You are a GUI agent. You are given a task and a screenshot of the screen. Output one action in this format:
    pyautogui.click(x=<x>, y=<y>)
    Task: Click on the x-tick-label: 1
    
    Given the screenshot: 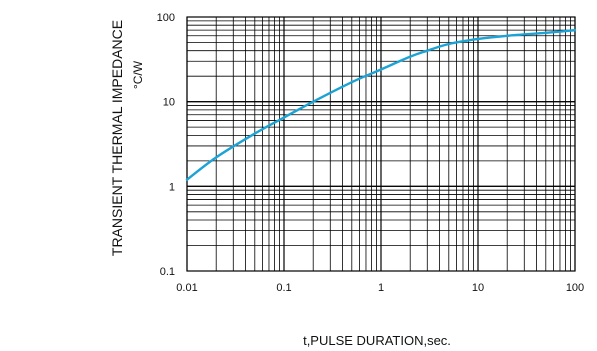 What is the action you would take?
    pyautogui.click(x=381, y=288)
    